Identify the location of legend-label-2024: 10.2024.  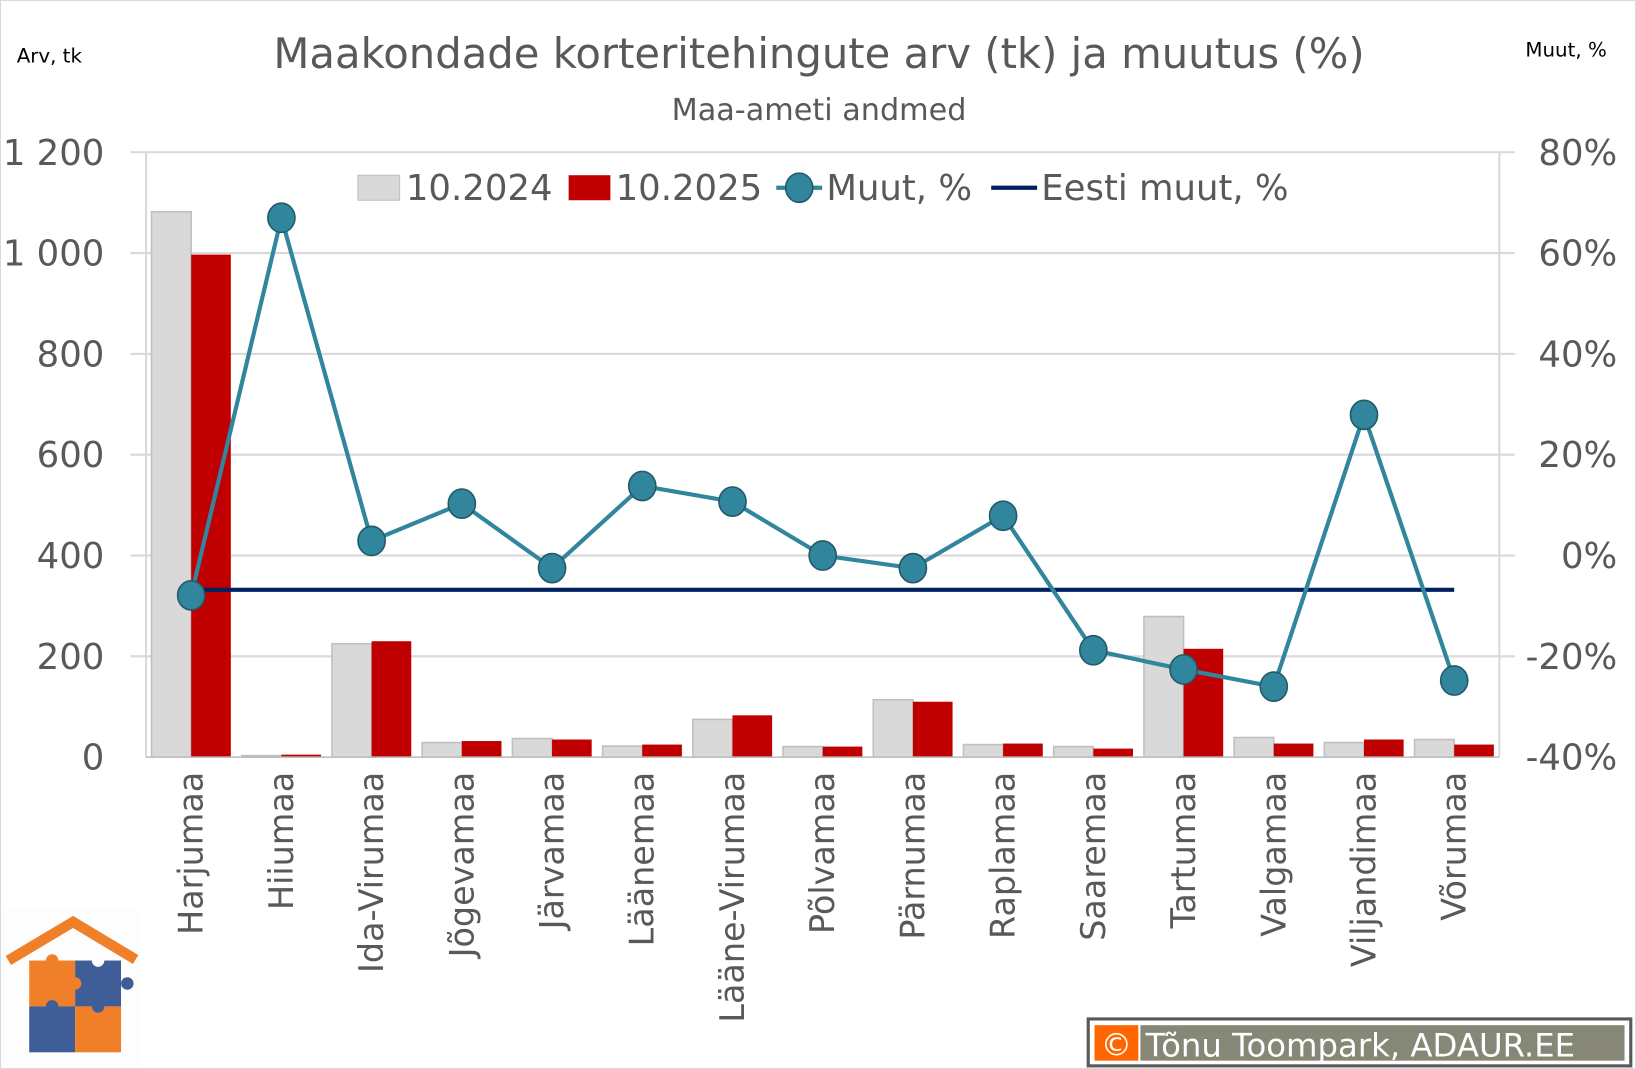
(479, 188).